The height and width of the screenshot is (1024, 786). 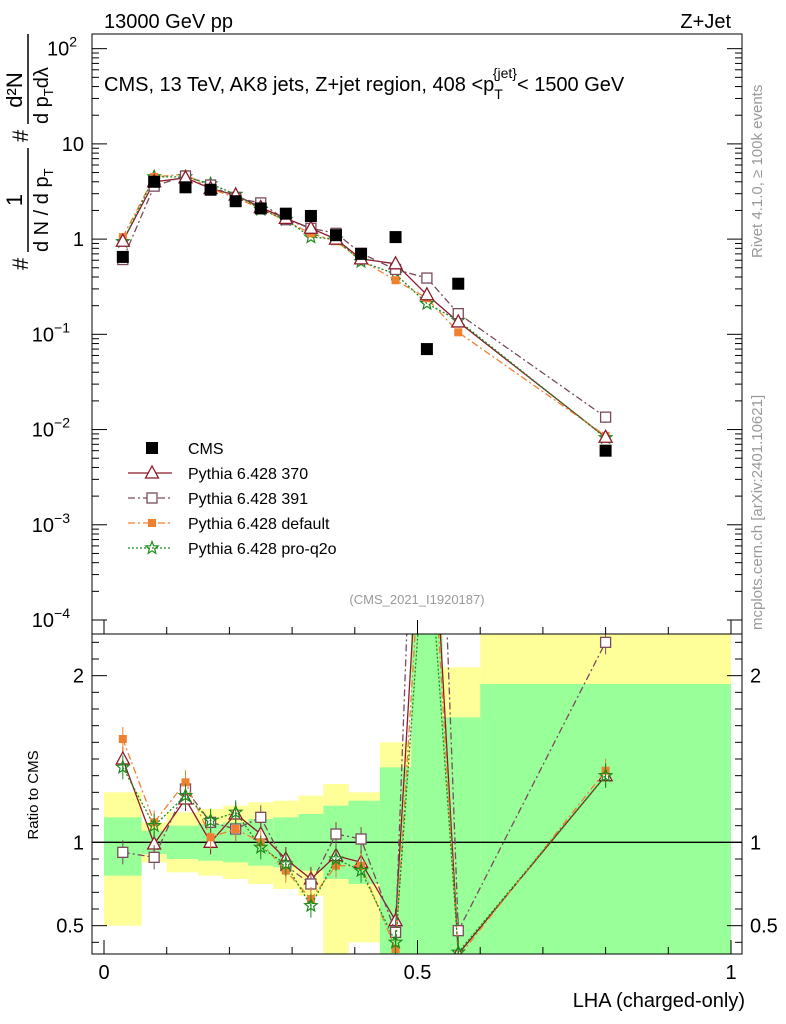 I want to click on ratio-y-tick-label: 1, so click(x=78, y=843).